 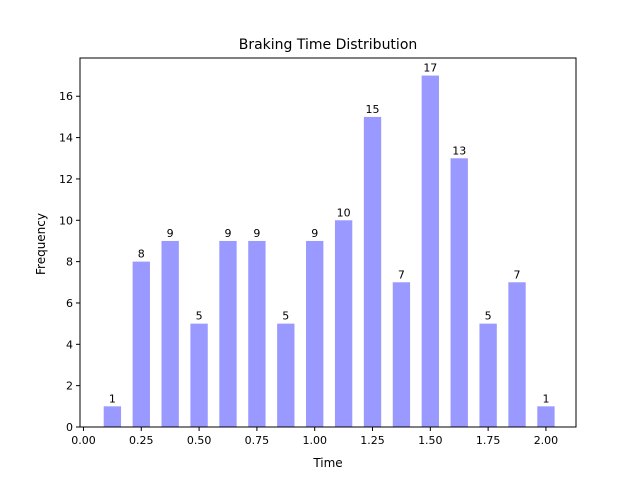 What do you see at coordinates (66, 138) in the screenshot?
I see `y-tick-label-7: 14` at bounding box center [66, 138].